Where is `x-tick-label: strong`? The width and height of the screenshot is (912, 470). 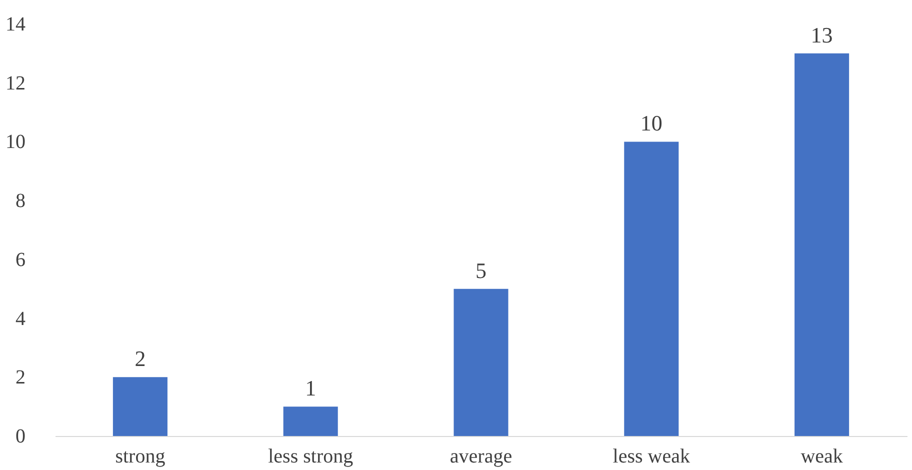 x-tick-label: strong is located at coordinates (140, 457).